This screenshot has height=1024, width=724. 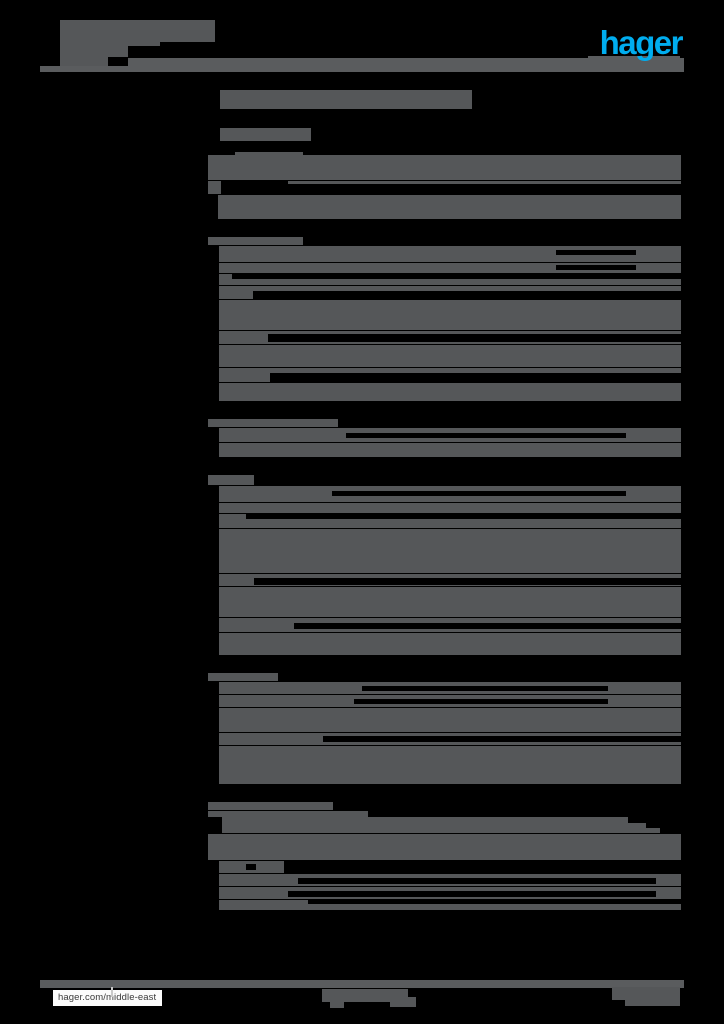 I want to click on logo-underline, so click(x=634, y=60).